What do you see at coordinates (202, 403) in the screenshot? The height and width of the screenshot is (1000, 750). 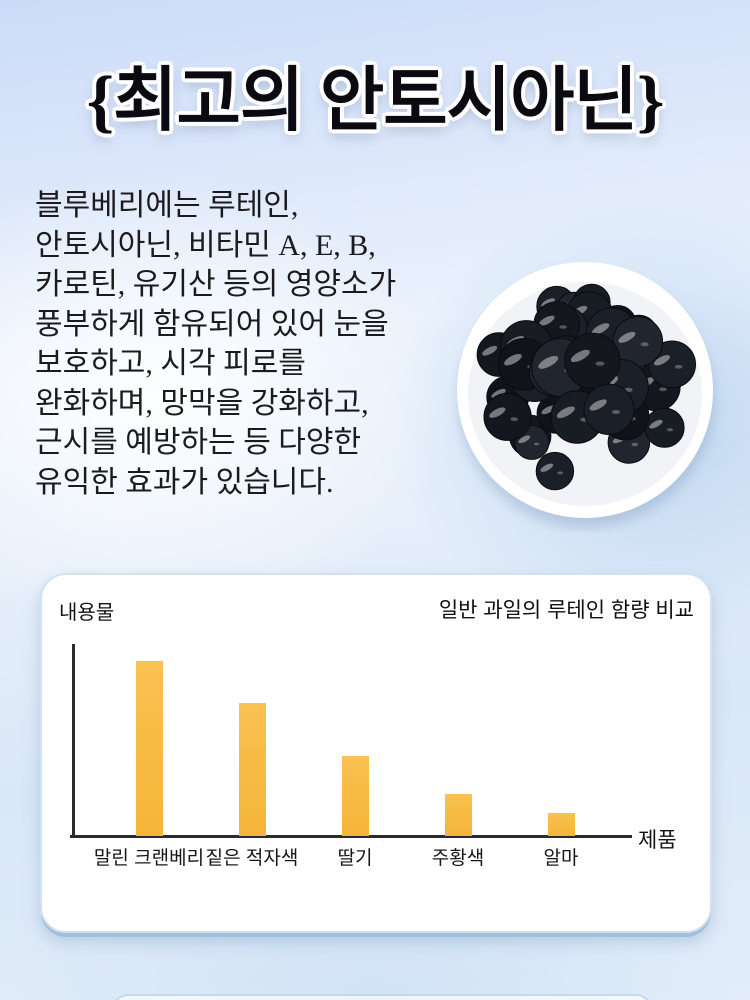 I see `intro-line: 완화하며, 망막을 강화하고,` at bounding box center [202, 403].